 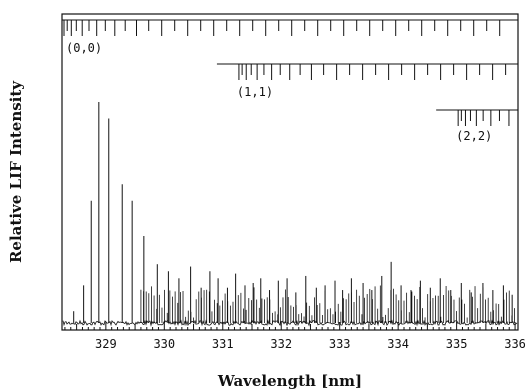 I want to click on spectrum-baseline-noise, so click(x=290, y=323).